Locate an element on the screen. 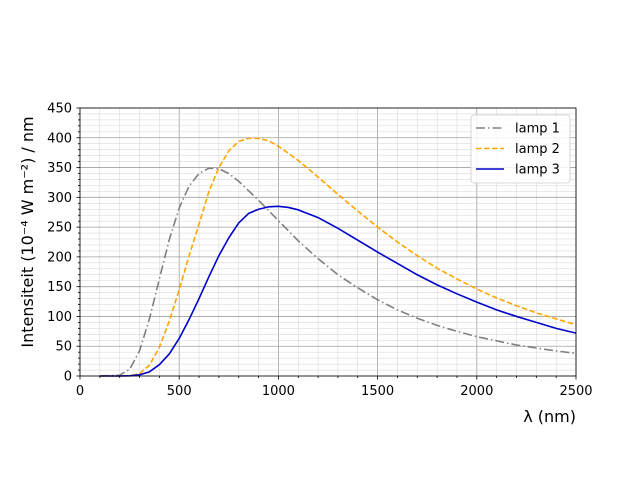  y-tick-label: 100 is located at coordinates (59, 317).